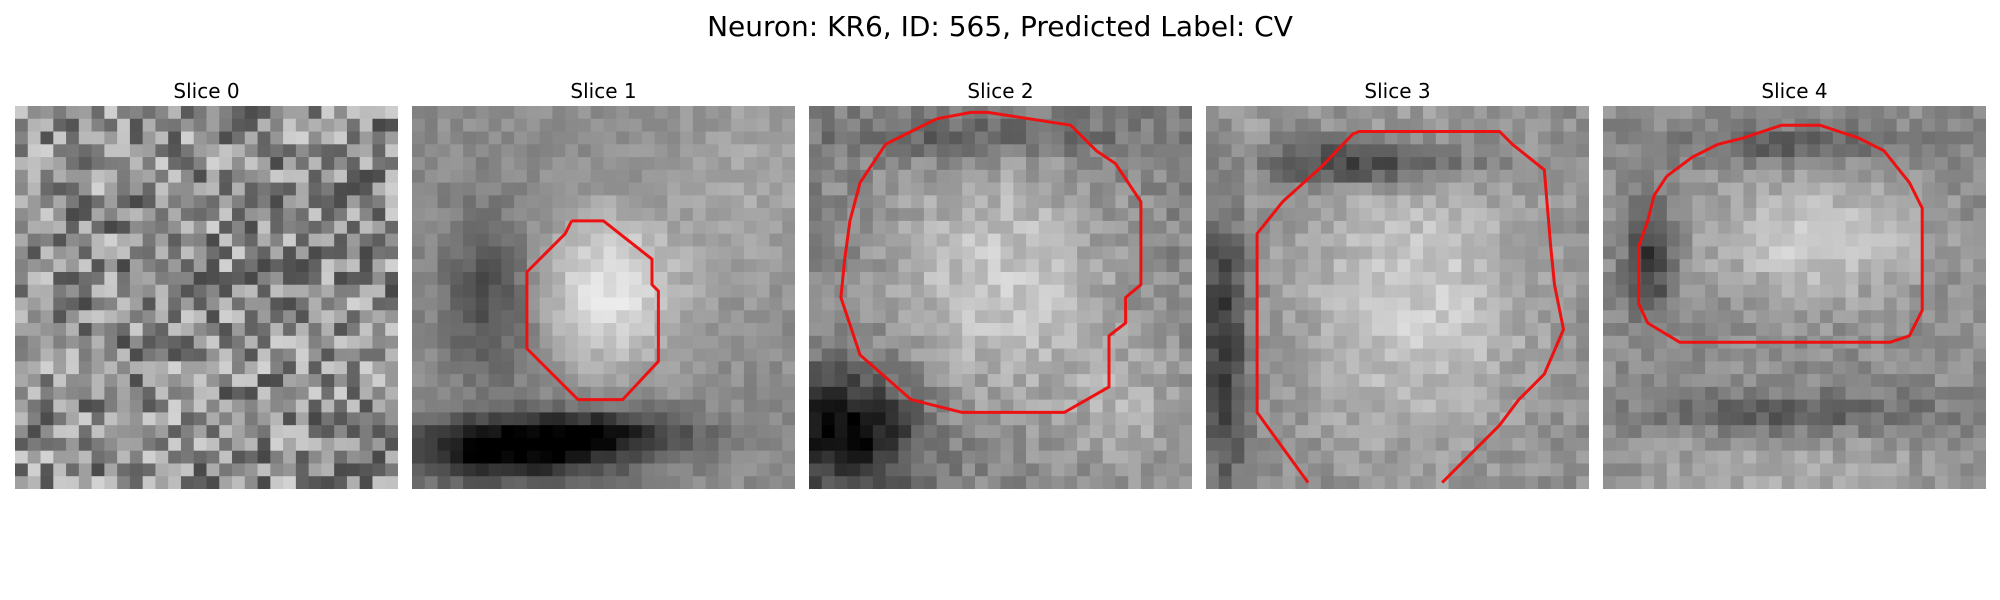  Describe the element at coordinates (603, 91) in the screenshot. I see `slice-title-1: Slice 1` at that location.